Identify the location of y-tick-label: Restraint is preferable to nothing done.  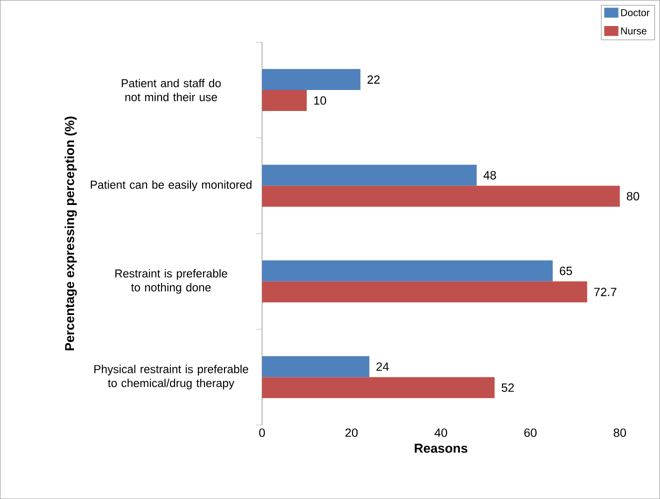
(171, 281).